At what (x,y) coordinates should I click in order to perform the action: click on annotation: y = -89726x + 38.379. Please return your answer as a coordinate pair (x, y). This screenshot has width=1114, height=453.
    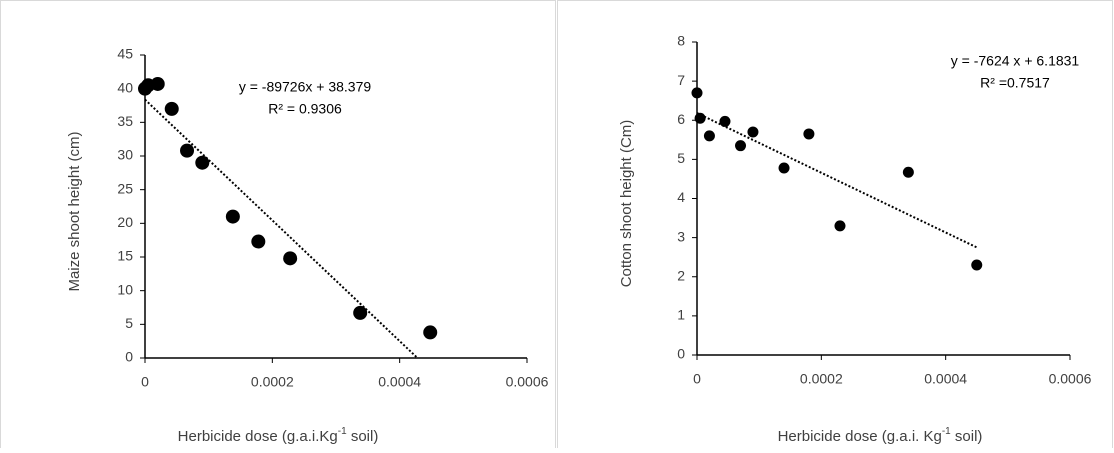
    Looking at the image, I should click on (305, 87).